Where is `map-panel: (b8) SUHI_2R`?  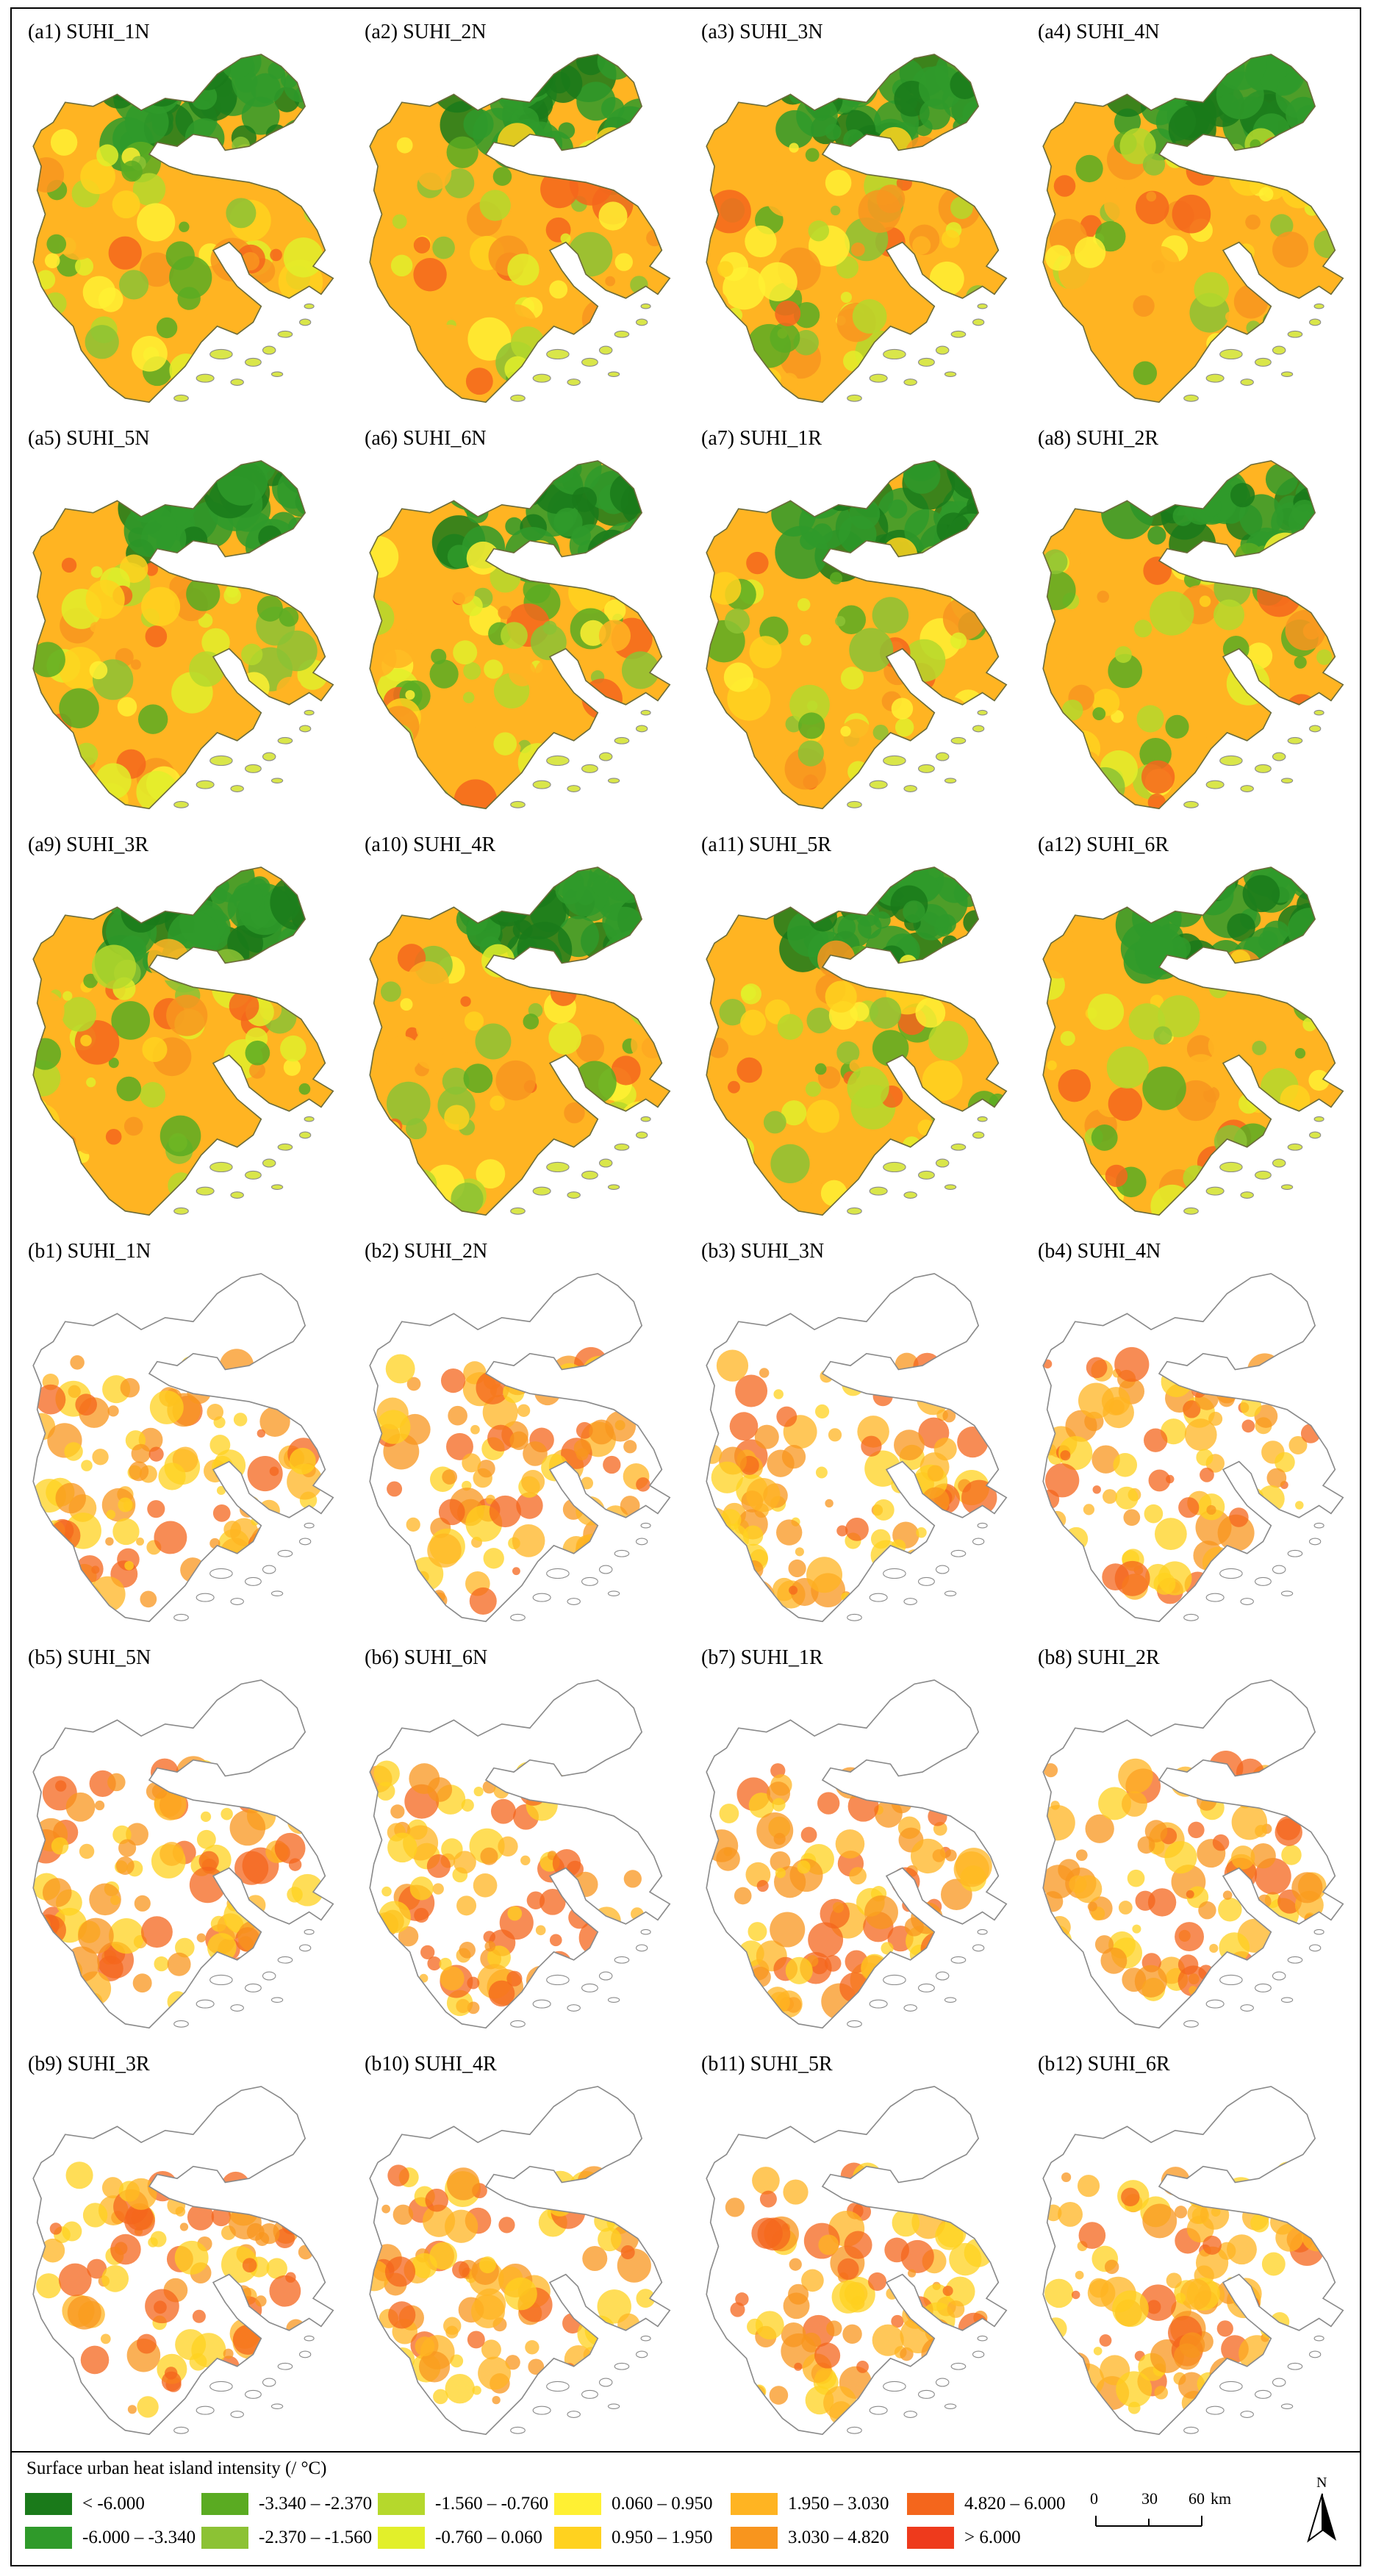
map-panel: (b8) SUHI_2R is located at coordinates (1191, 1844).